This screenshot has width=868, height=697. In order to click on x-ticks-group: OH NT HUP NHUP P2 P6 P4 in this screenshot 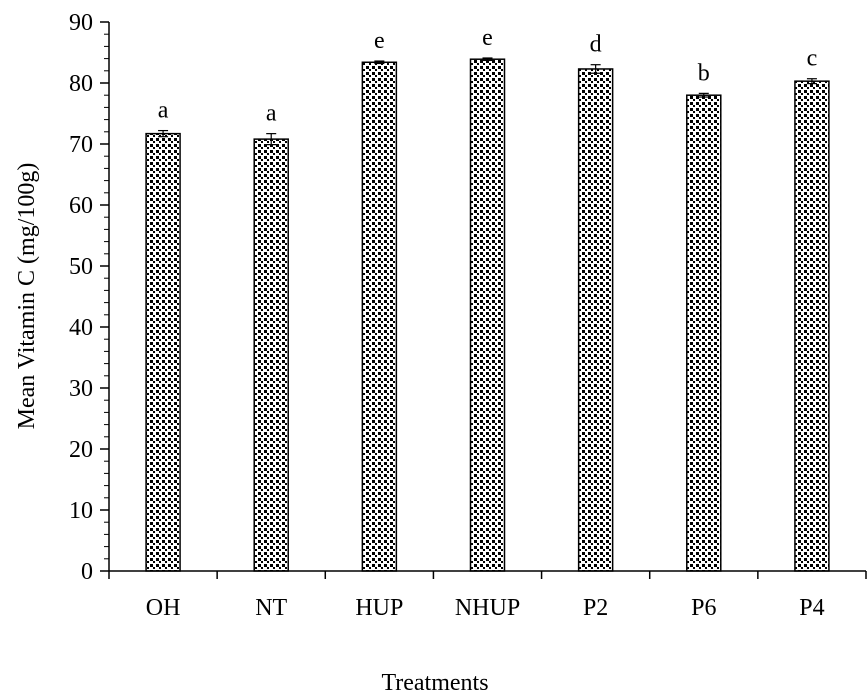, I will do `click(485, 608)`.